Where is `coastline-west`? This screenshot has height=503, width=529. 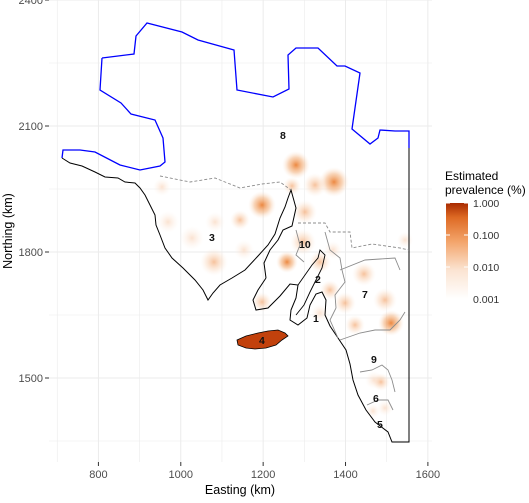
coastline-west is located at coordinates (179, 229).